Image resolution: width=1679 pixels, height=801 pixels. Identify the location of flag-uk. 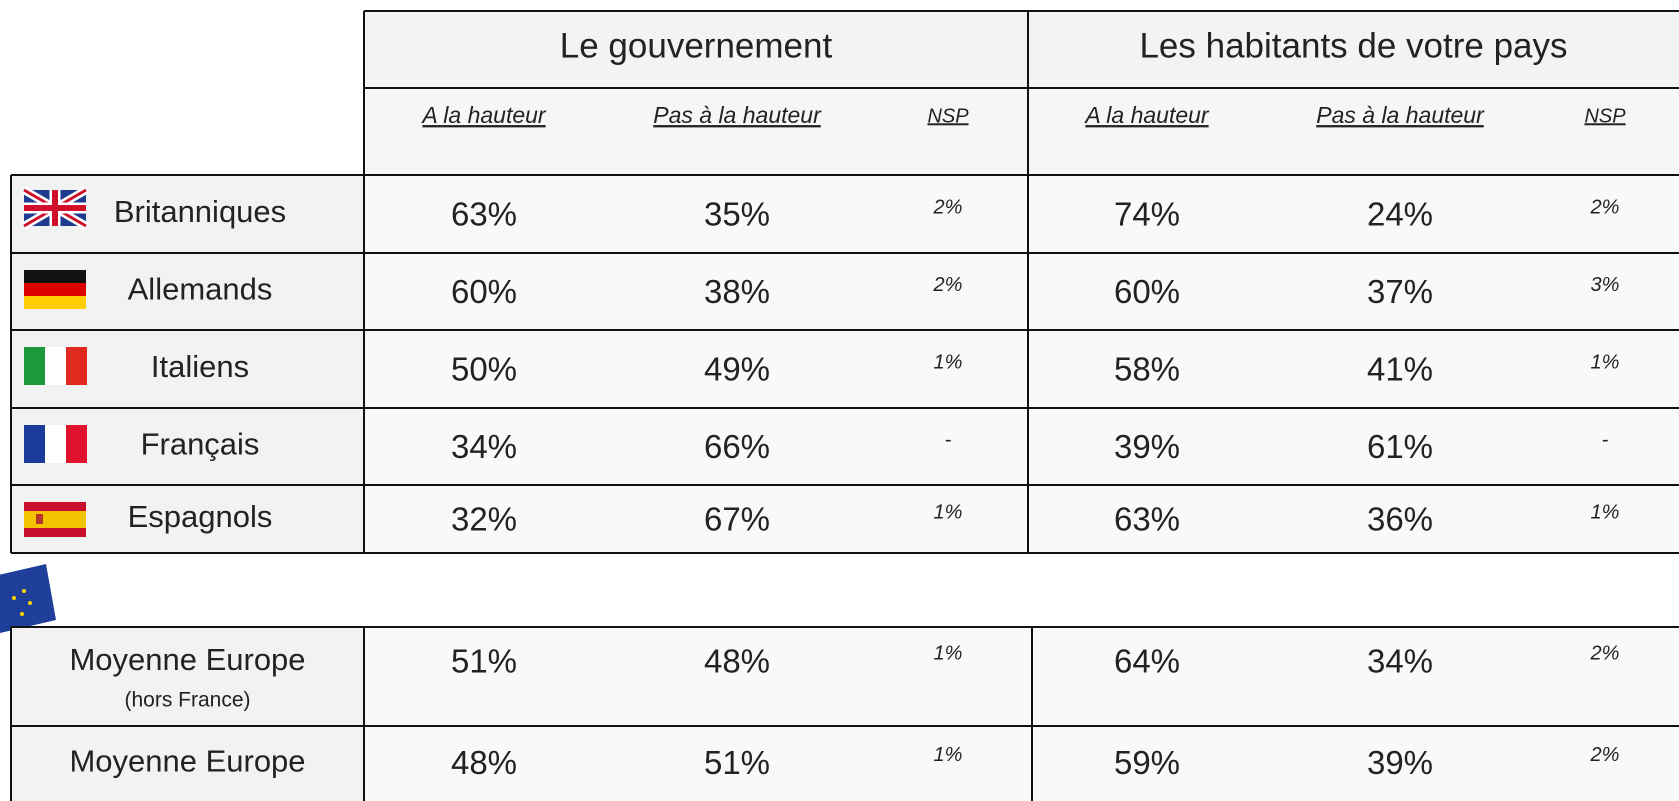
(55, 208).